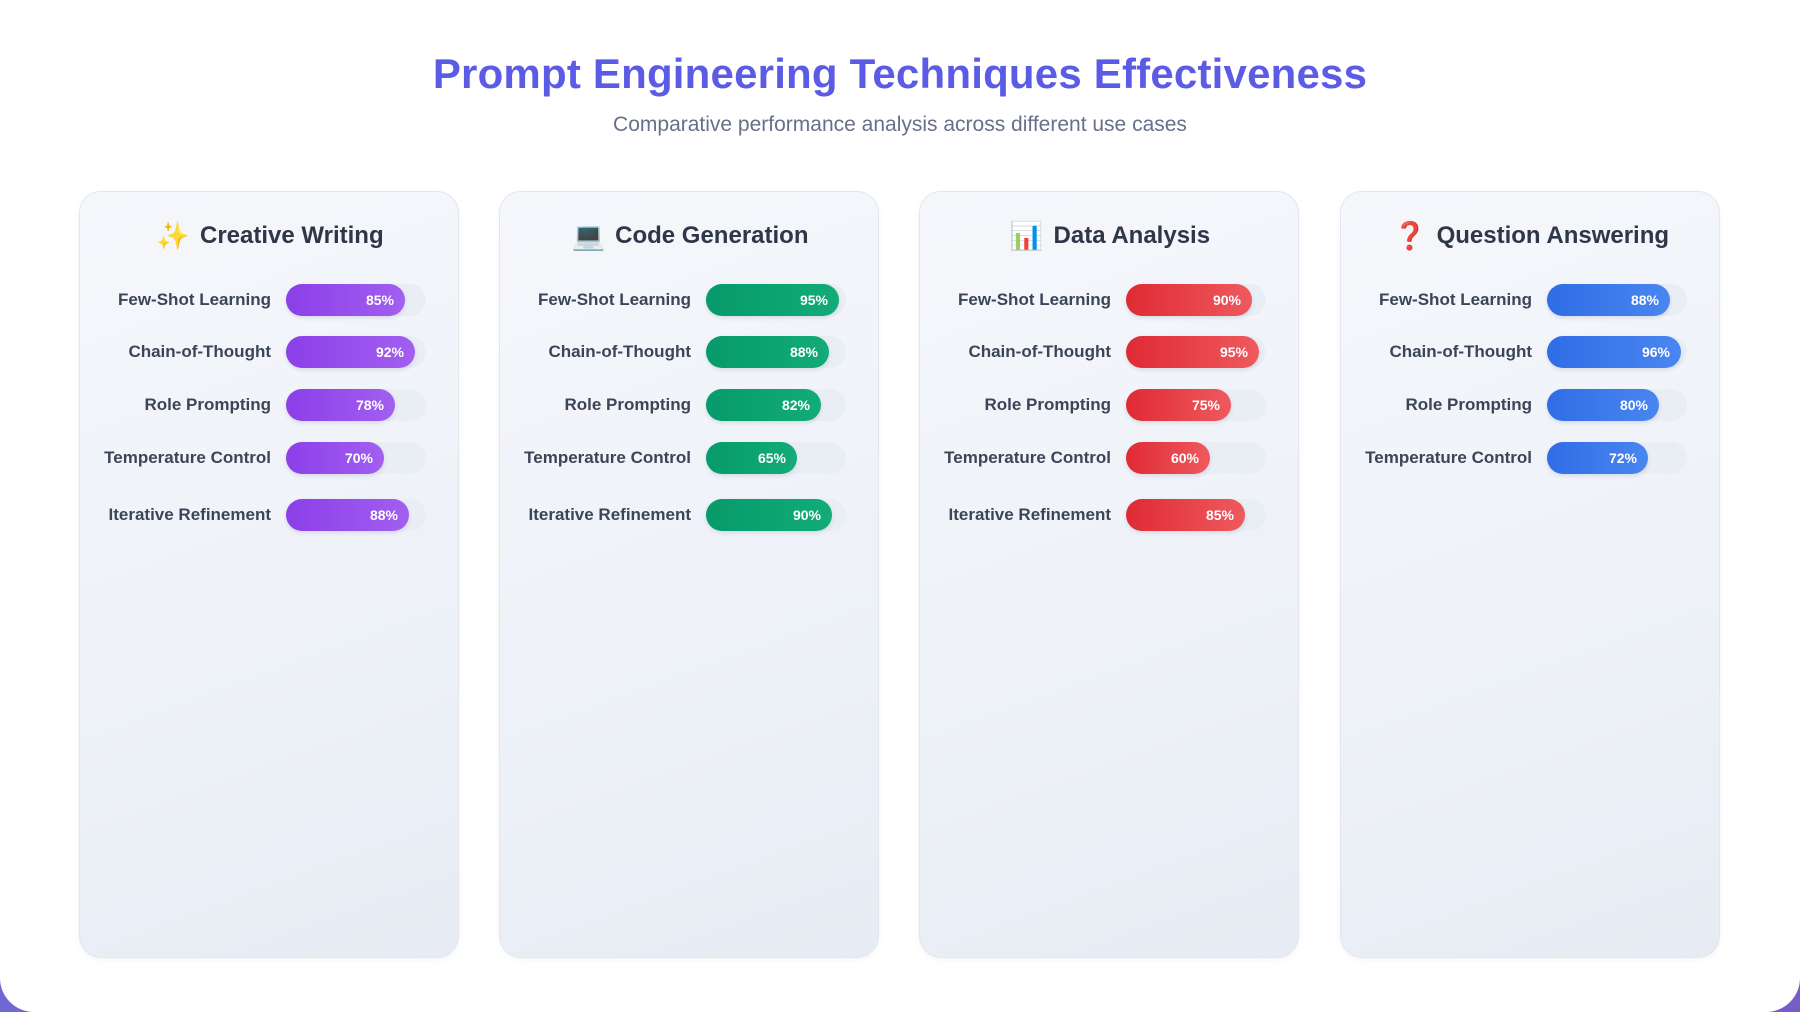 The width and height of the screenshot is (1800, 1012). What do you see at coordinates (1553, 235) in the screenshot?
I see `card-title: Question Answering` at bounding box center [1553, 235].